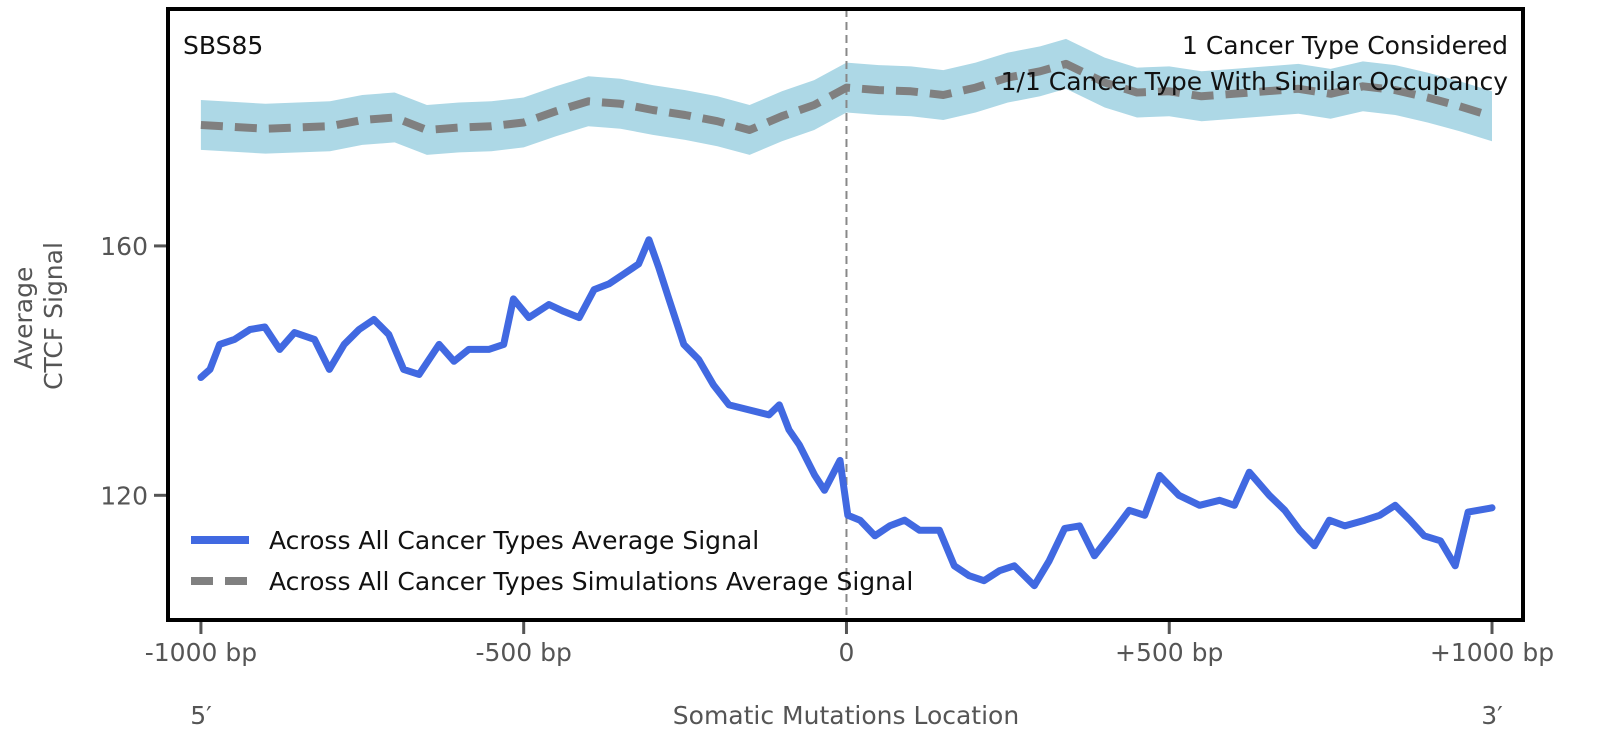 This screenshot has height=756, width=1603. What do you see at coordinates (847, 96) in the screenshot?
I see `series-line-simulated` at bounding box center [847, 96].